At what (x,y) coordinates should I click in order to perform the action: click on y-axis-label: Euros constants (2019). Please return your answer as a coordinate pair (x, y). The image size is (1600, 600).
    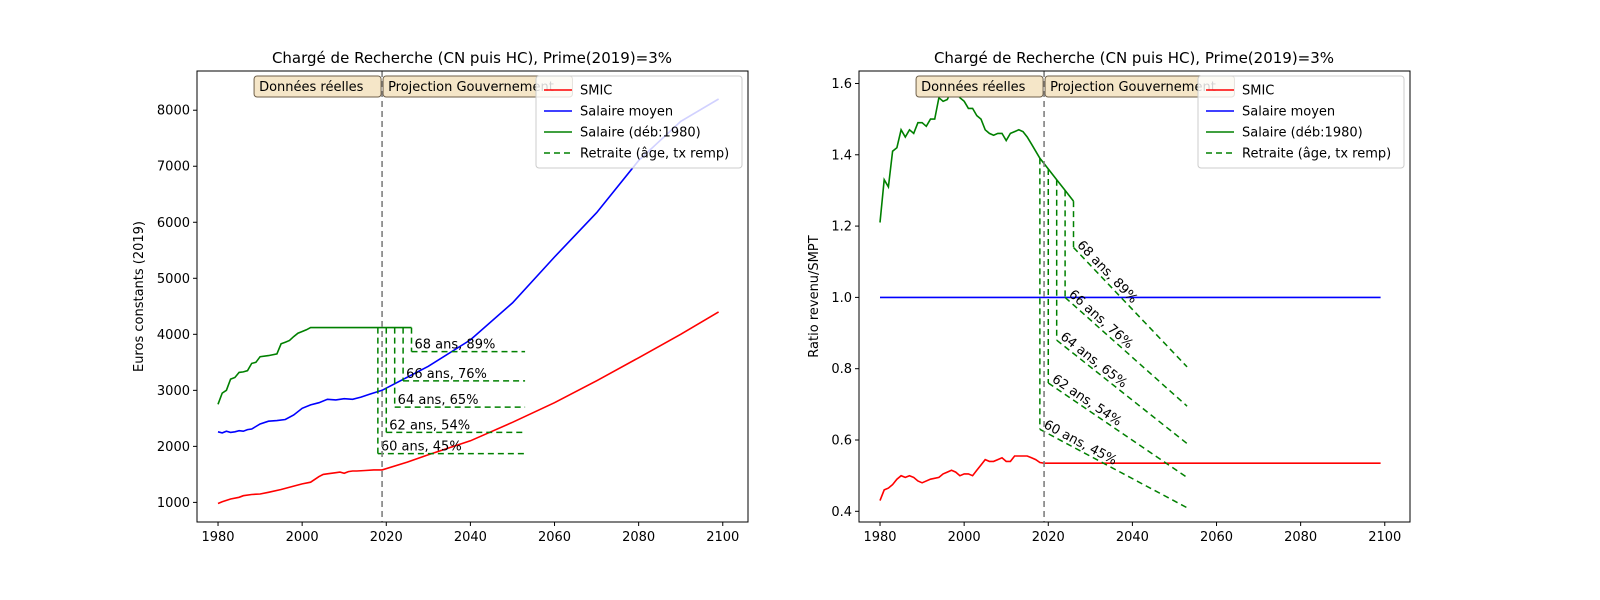
    Looking at the image, I should click on (139, 296).